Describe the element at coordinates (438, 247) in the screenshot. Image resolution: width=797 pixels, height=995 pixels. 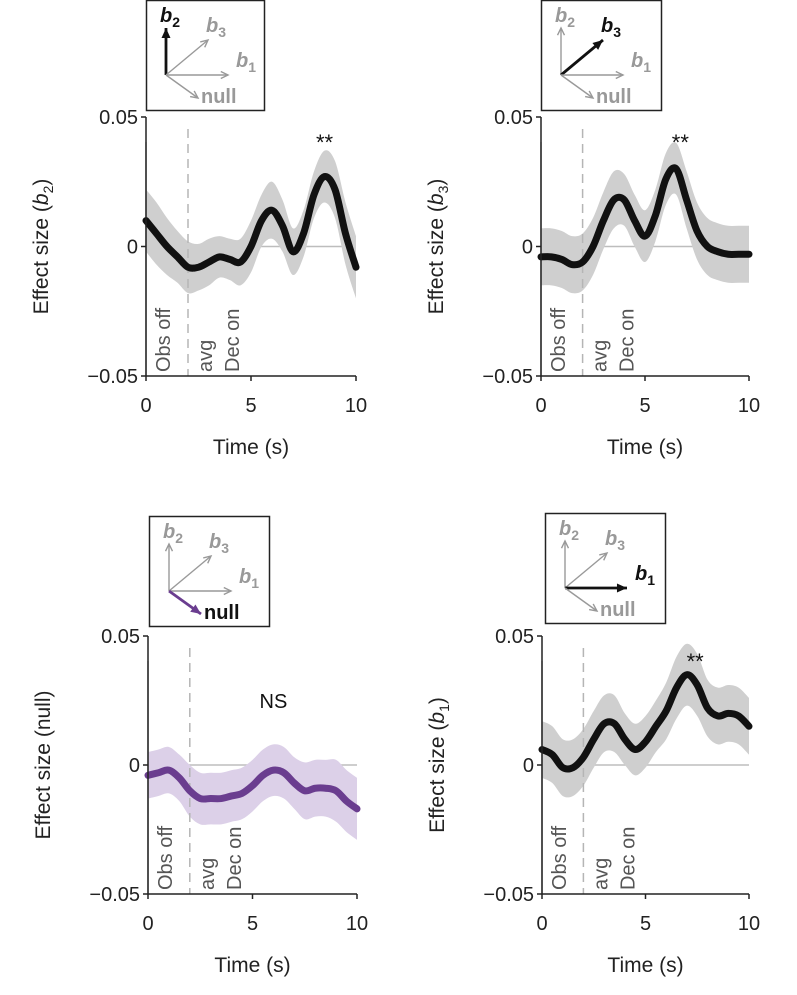
I see `y-axis-label: Effect size (b3)` at that location.